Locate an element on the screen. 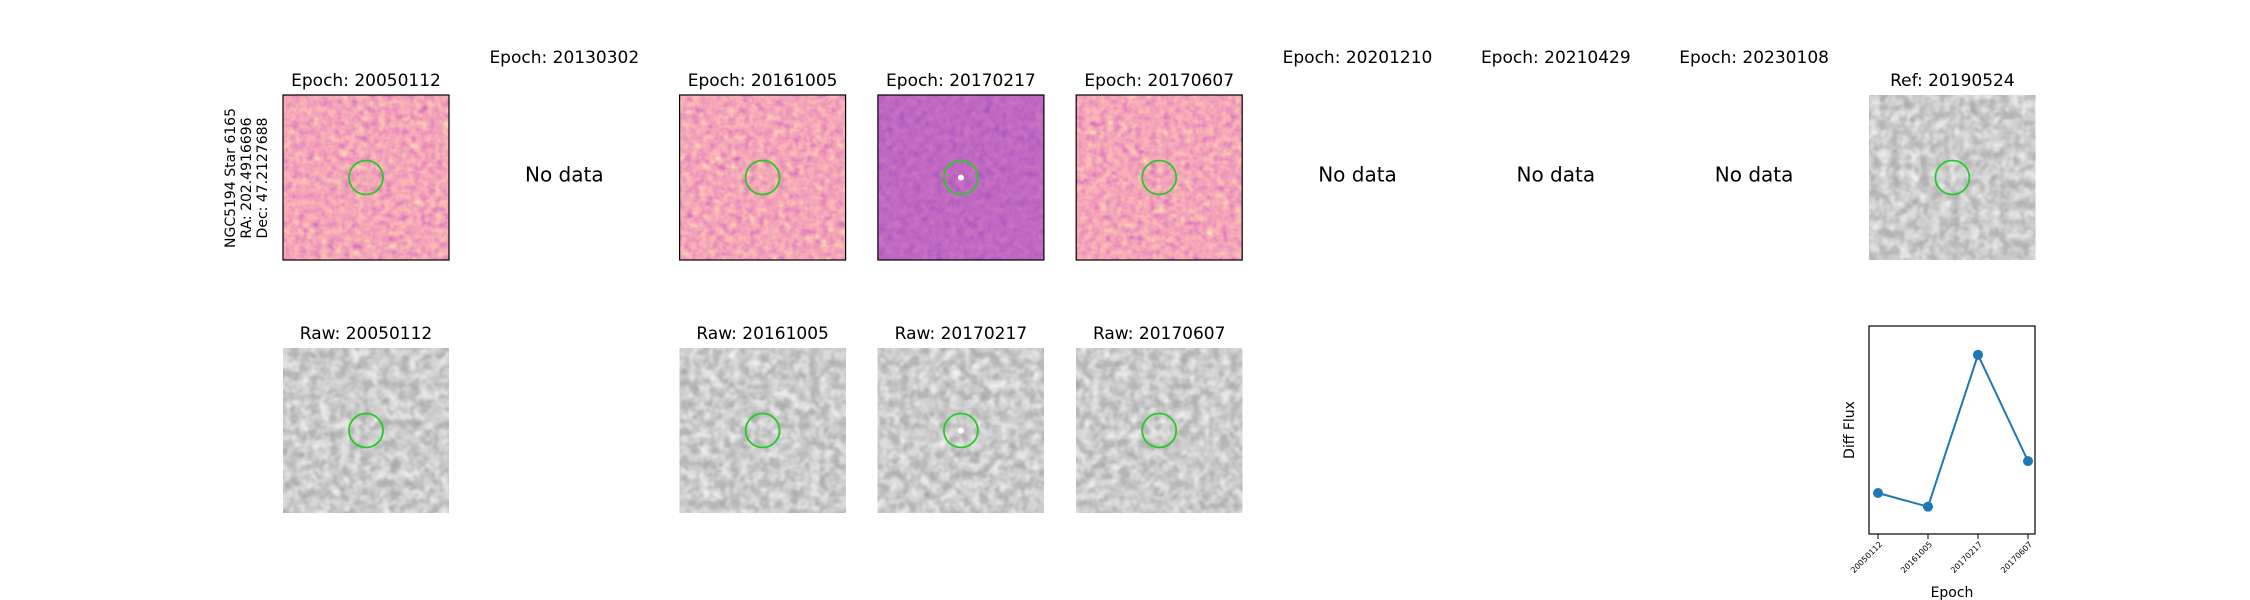 This screenshot has height=600, width=2250. panel-title: Epoch: 20130302 is located at coordinates (564, 58).